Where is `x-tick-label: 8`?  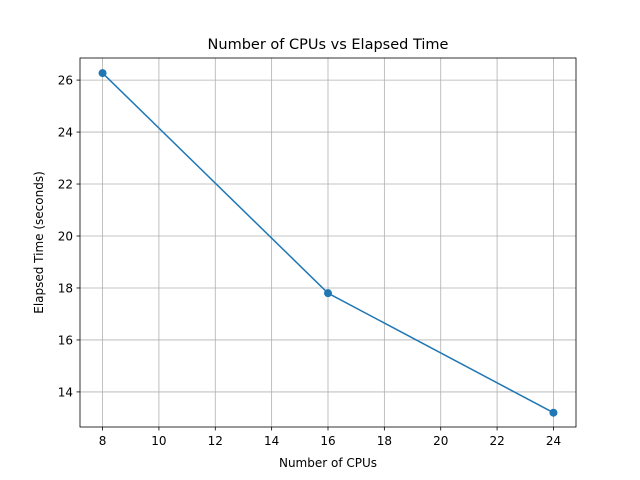 x-tick-label: 8 is located at coordinates (103, 441).